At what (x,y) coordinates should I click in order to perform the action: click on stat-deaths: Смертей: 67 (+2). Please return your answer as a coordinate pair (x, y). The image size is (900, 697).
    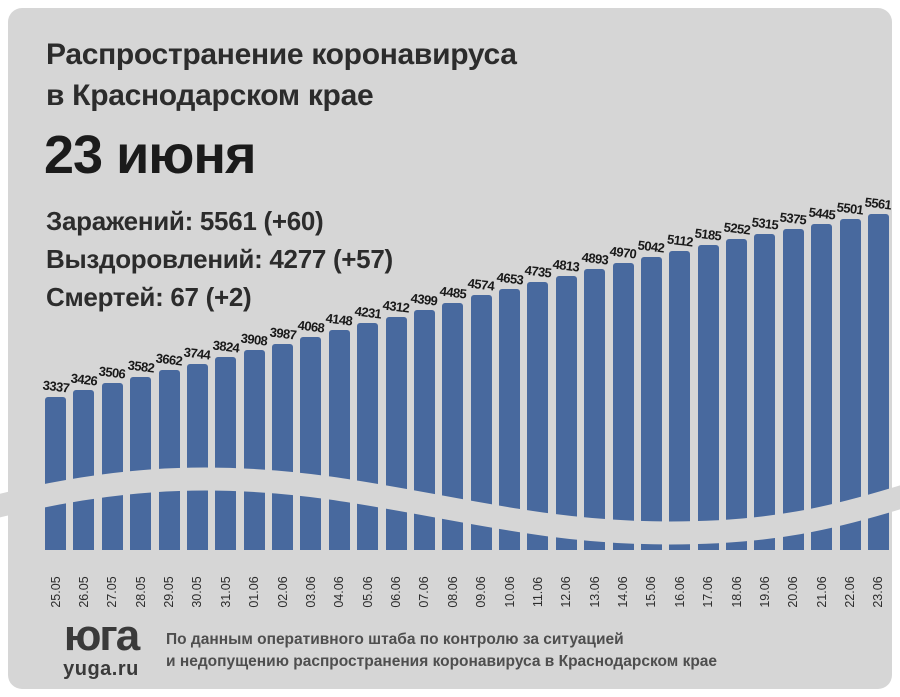
    Looking at the image, I should click on (149, 297).